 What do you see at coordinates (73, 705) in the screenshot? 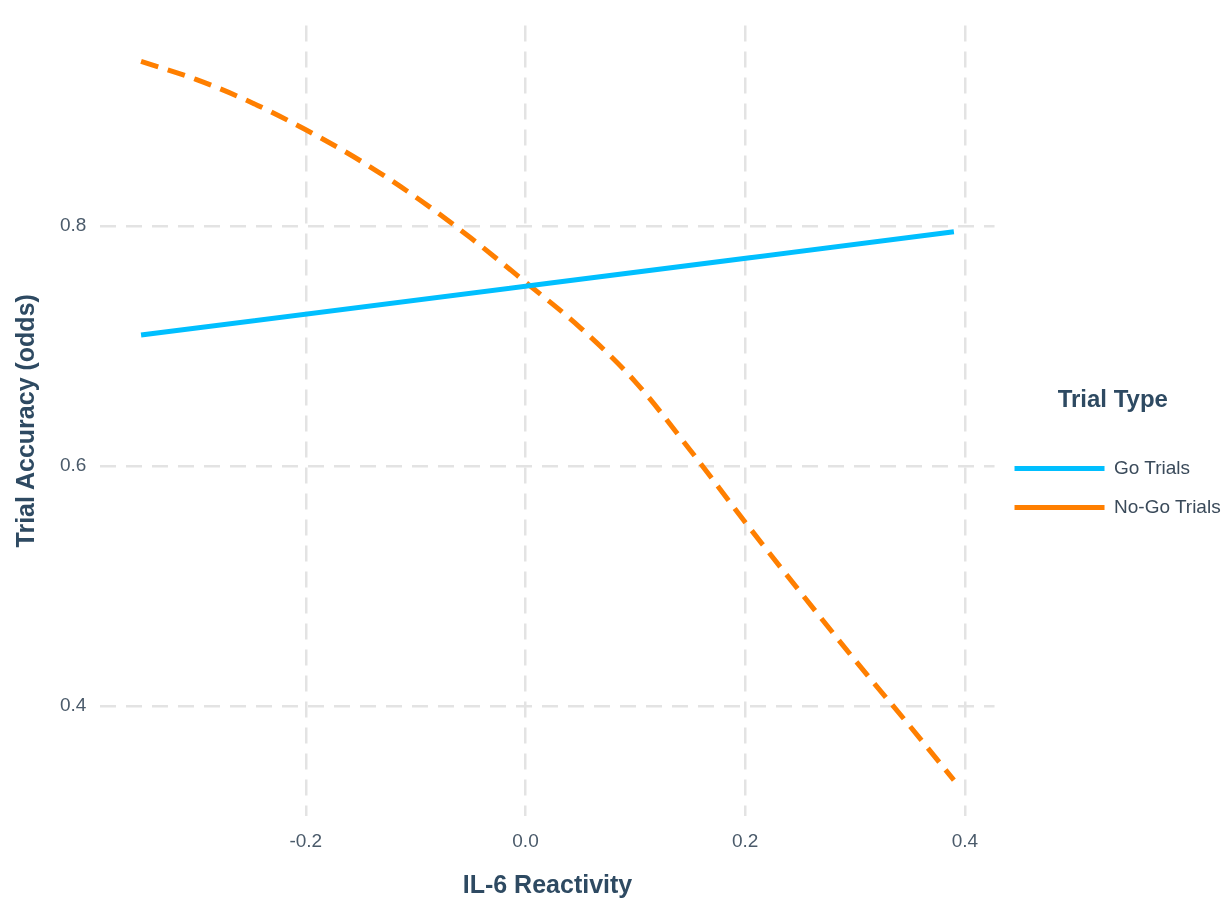
I see `y-tick-label: 0.4` at bounding box center [73, 705].